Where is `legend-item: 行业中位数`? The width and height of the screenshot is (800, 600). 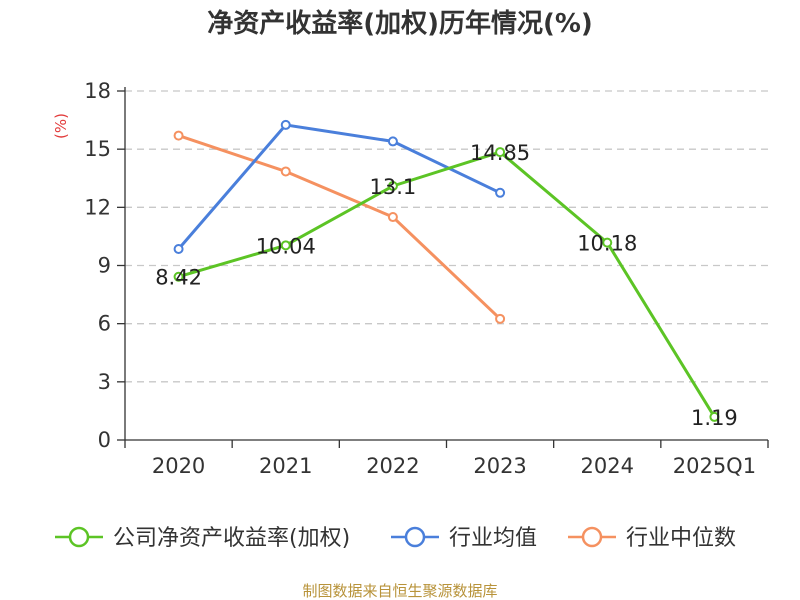 legend-item: 行业中位数 is located at coordinates (652, 538).